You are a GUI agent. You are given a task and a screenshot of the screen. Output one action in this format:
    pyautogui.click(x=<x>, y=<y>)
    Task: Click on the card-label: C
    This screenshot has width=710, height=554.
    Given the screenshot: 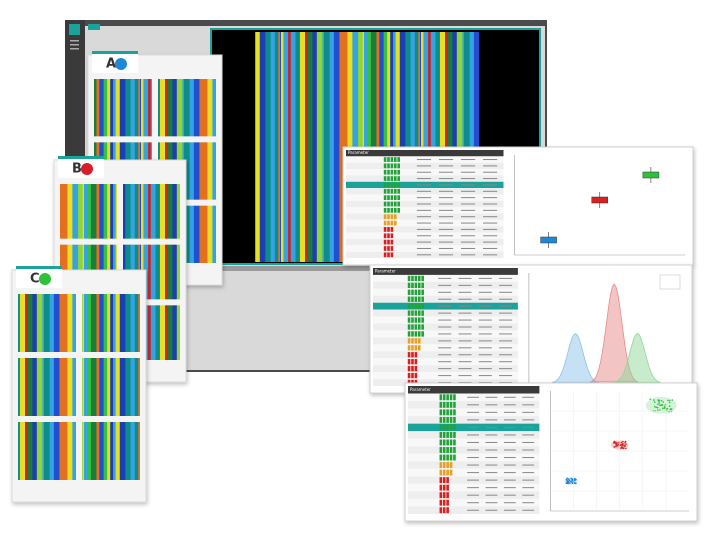 What is the action you would take?
    pyautogui.click(x=35, y=279)
    